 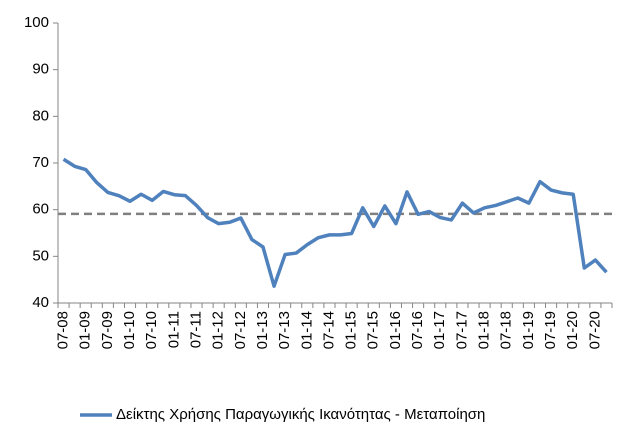 I want to click on x-tick-label: 01-20, so click(x=572, y=330).